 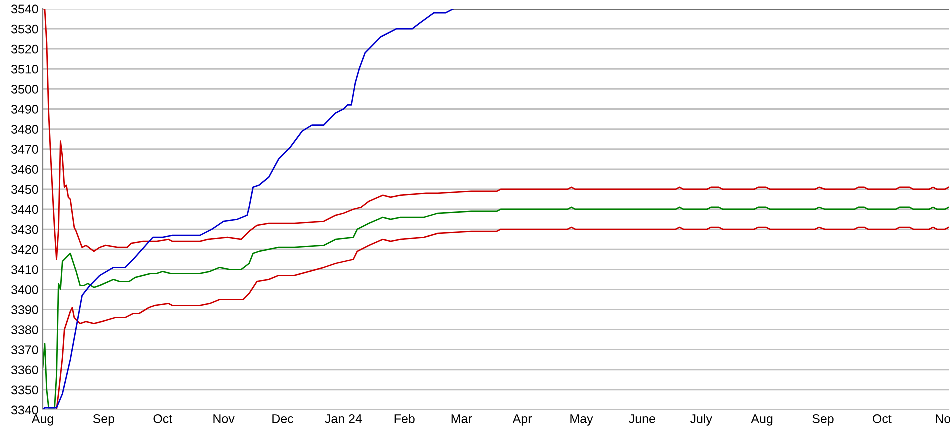 What do you see at coordinates (25, 69) in the screenshot?
I see `y-tick-label: 3510` at bounding box center [25, 69].